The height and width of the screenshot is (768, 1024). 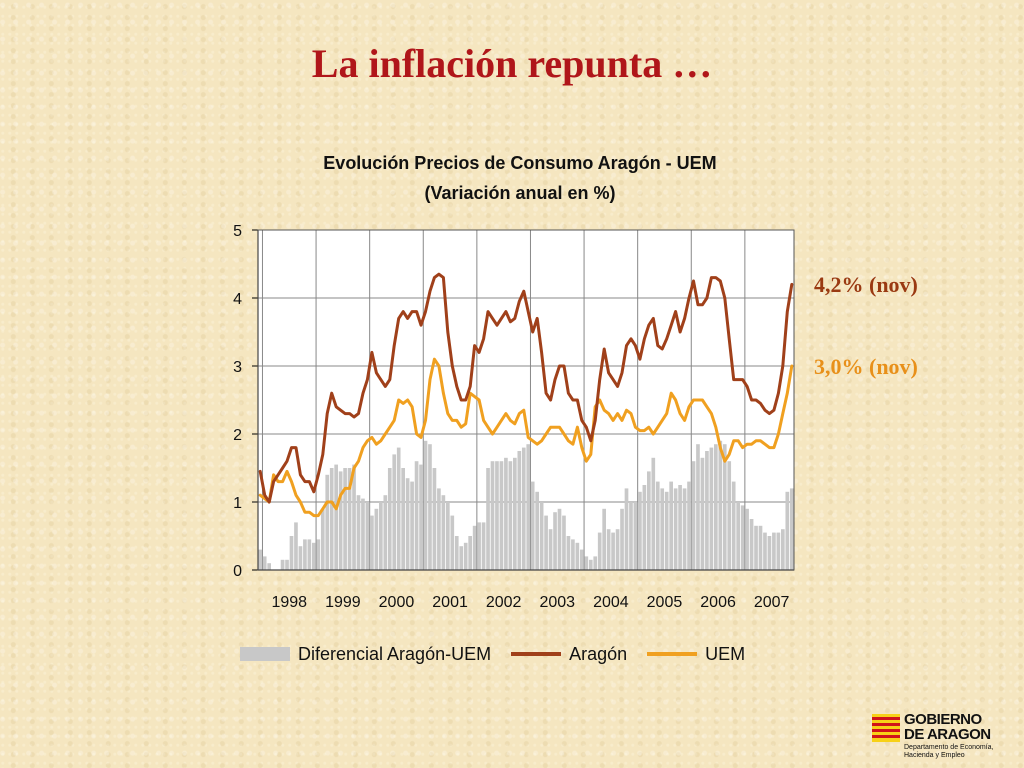 What do you see at coordinates (265, 654) in the screenshot?
I see `legend-swatch-diferencial` at bounding box center [265, 654].